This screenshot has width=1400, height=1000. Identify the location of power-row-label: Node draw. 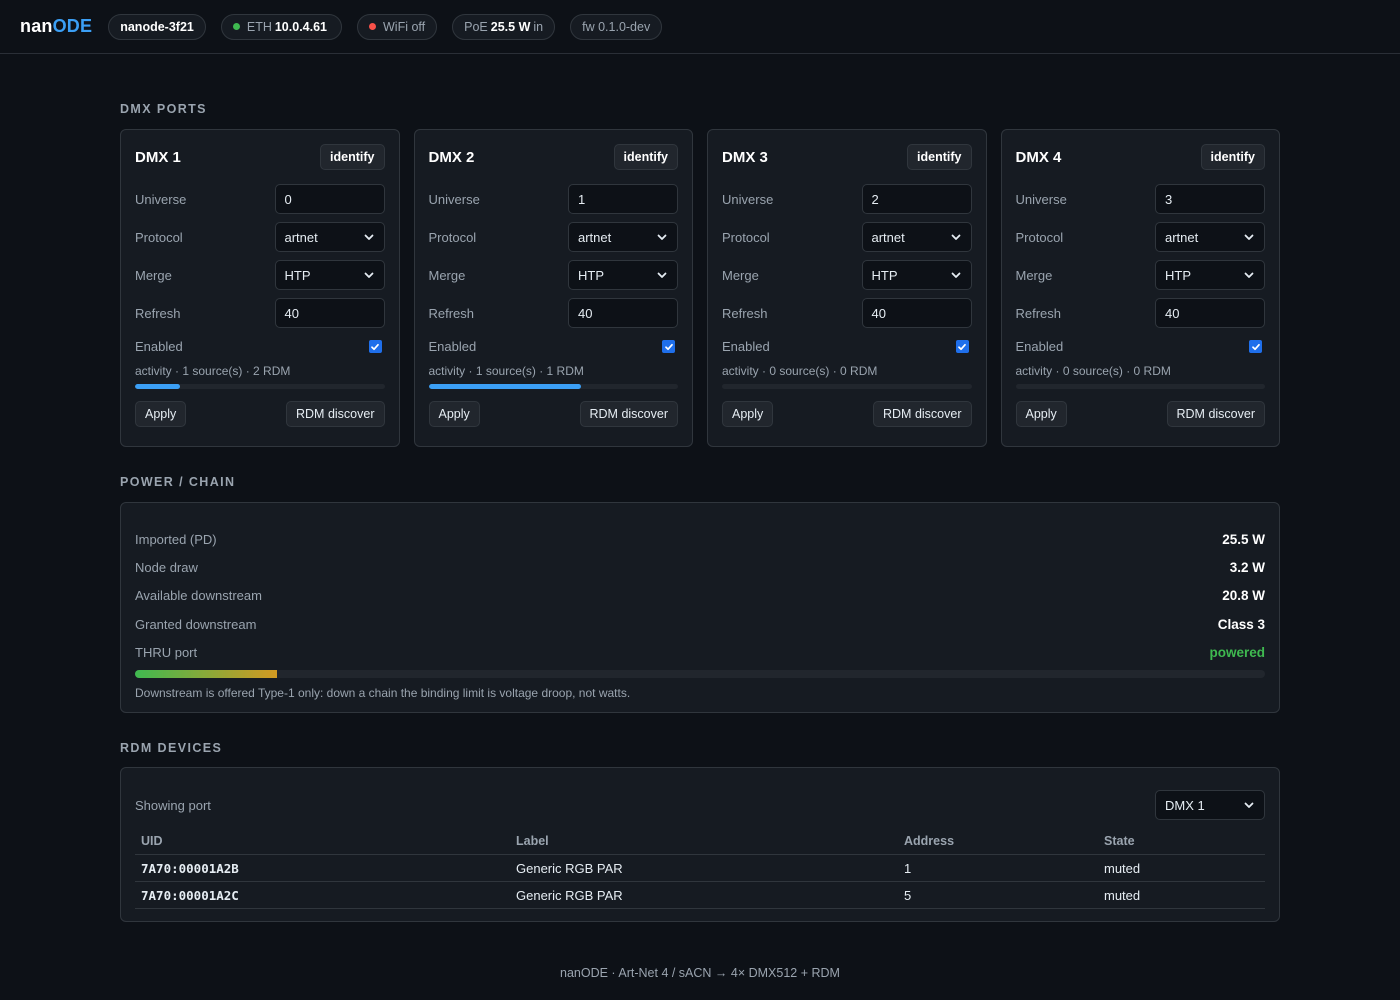
(166, 567).